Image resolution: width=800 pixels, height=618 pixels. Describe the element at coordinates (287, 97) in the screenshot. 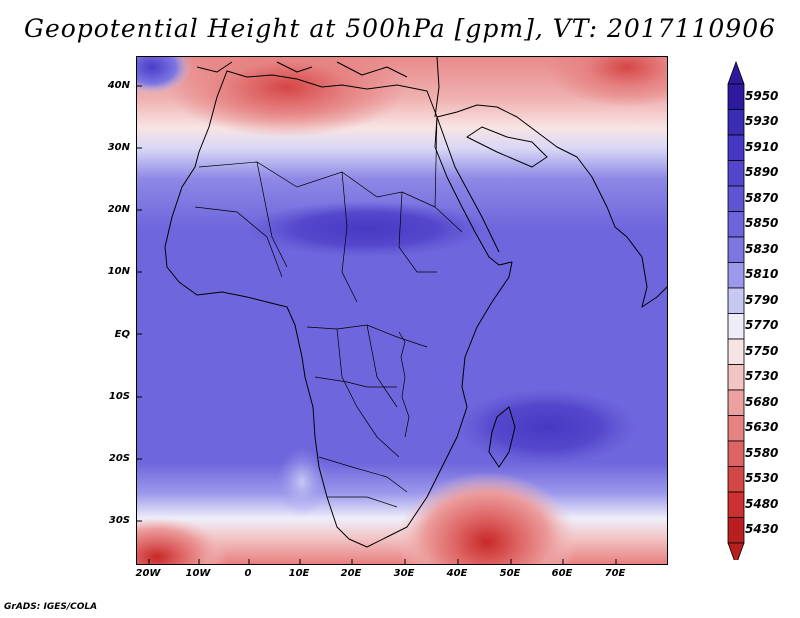

I see `low-pressure-europe` at that location.